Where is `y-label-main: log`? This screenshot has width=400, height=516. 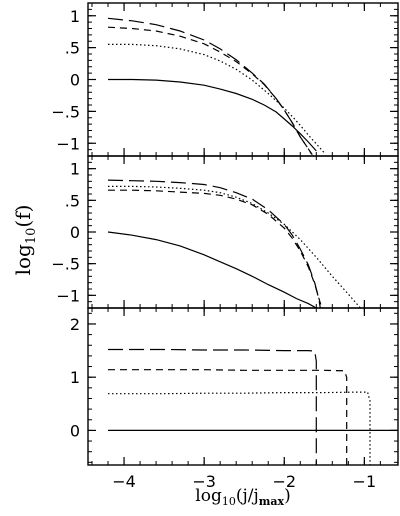
y-label-main: log is located at coordinates (23, 259).